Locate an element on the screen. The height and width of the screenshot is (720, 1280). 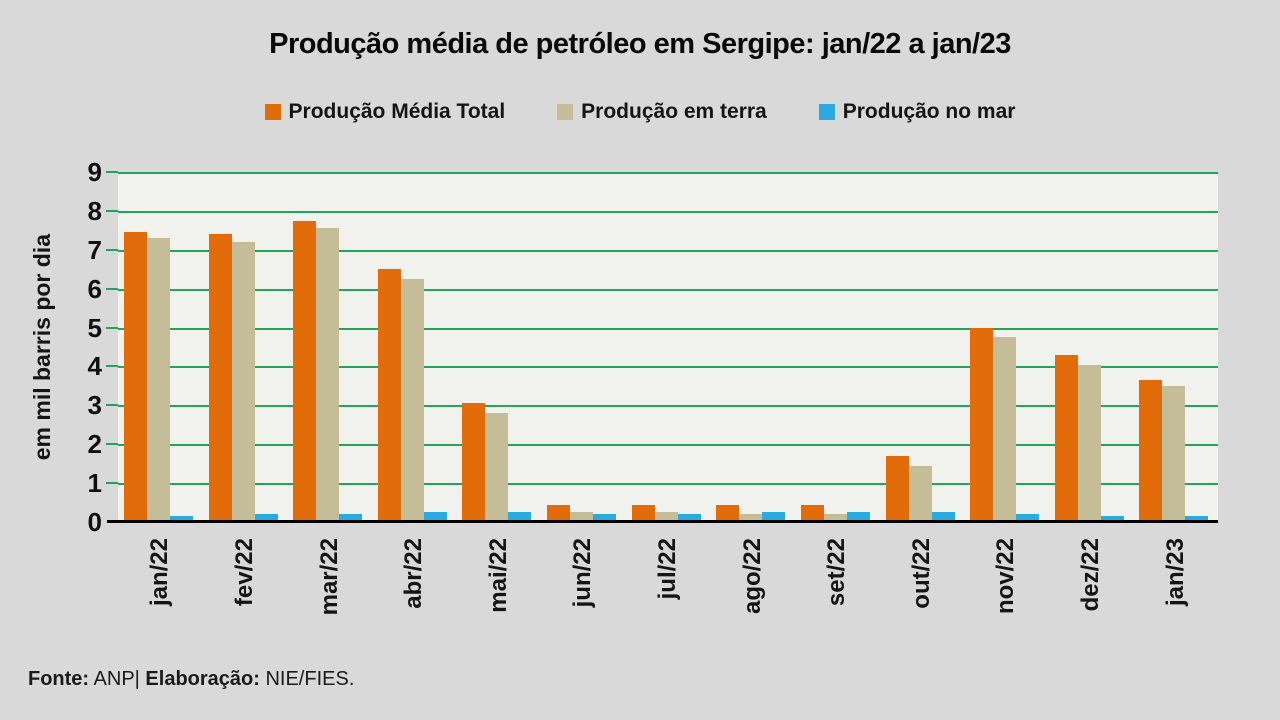
x-axis-label: set/22 is located at coordinates (837, 588).